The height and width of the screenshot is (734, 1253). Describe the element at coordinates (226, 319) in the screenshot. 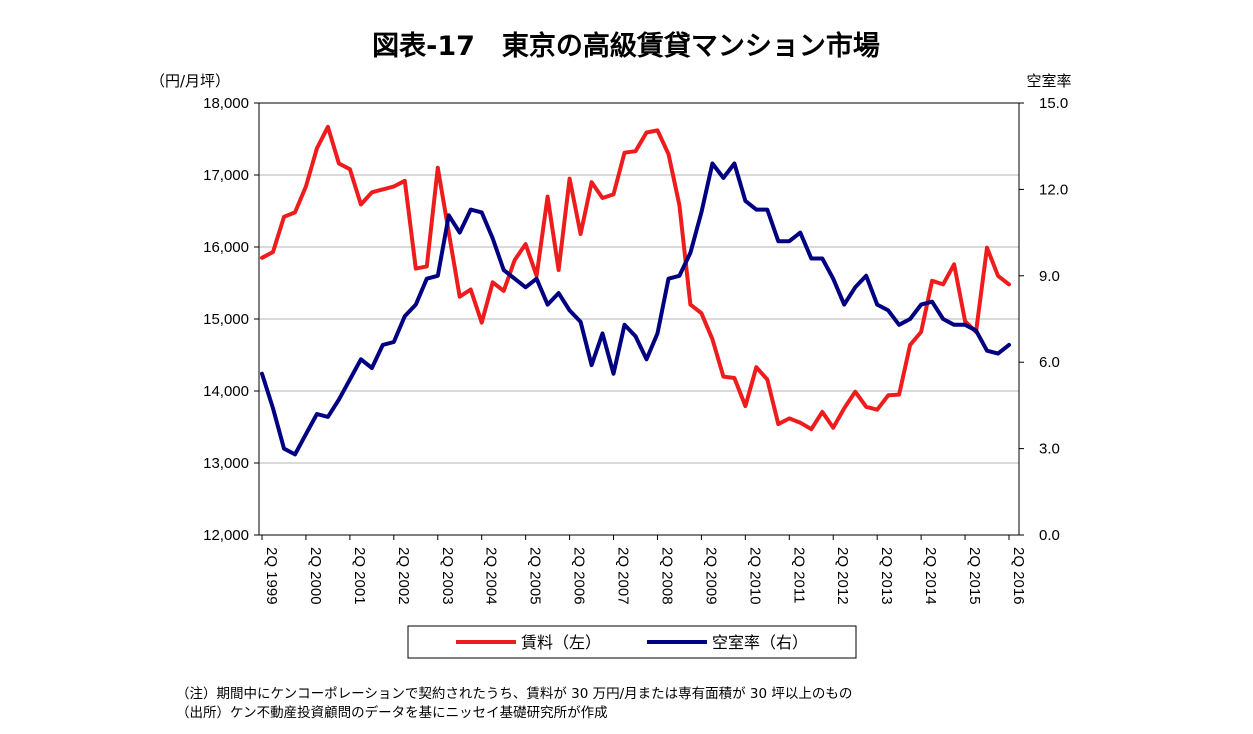

I see `left-tick-label: 15,000` at that location.